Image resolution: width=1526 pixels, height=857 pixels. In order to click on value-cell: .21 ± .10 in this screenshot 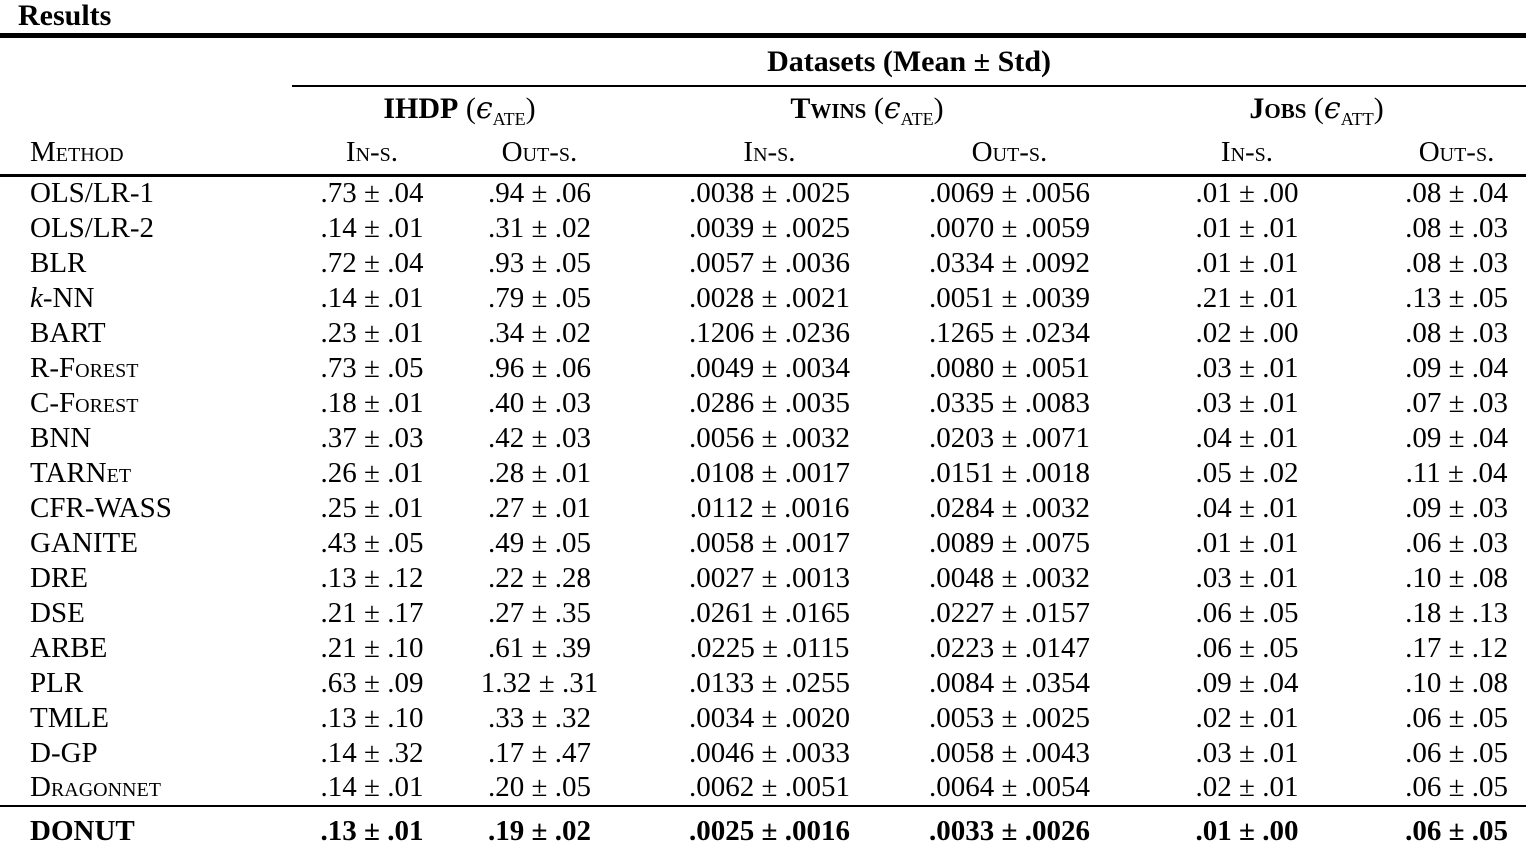, I will do `click(372, 647)`.